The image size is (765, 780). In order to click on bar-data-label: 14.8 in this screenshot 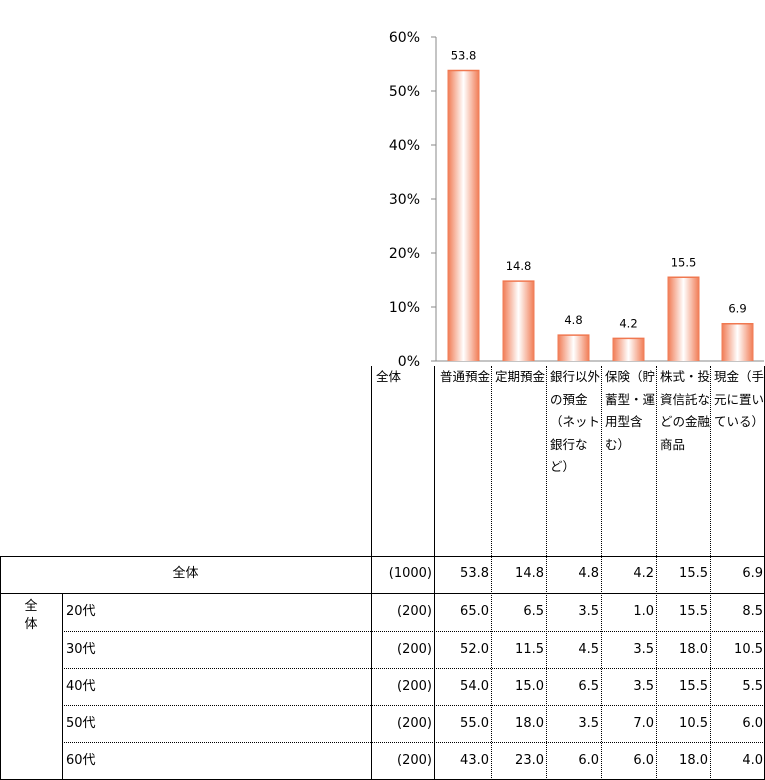, I will do `click(519, 266)`.